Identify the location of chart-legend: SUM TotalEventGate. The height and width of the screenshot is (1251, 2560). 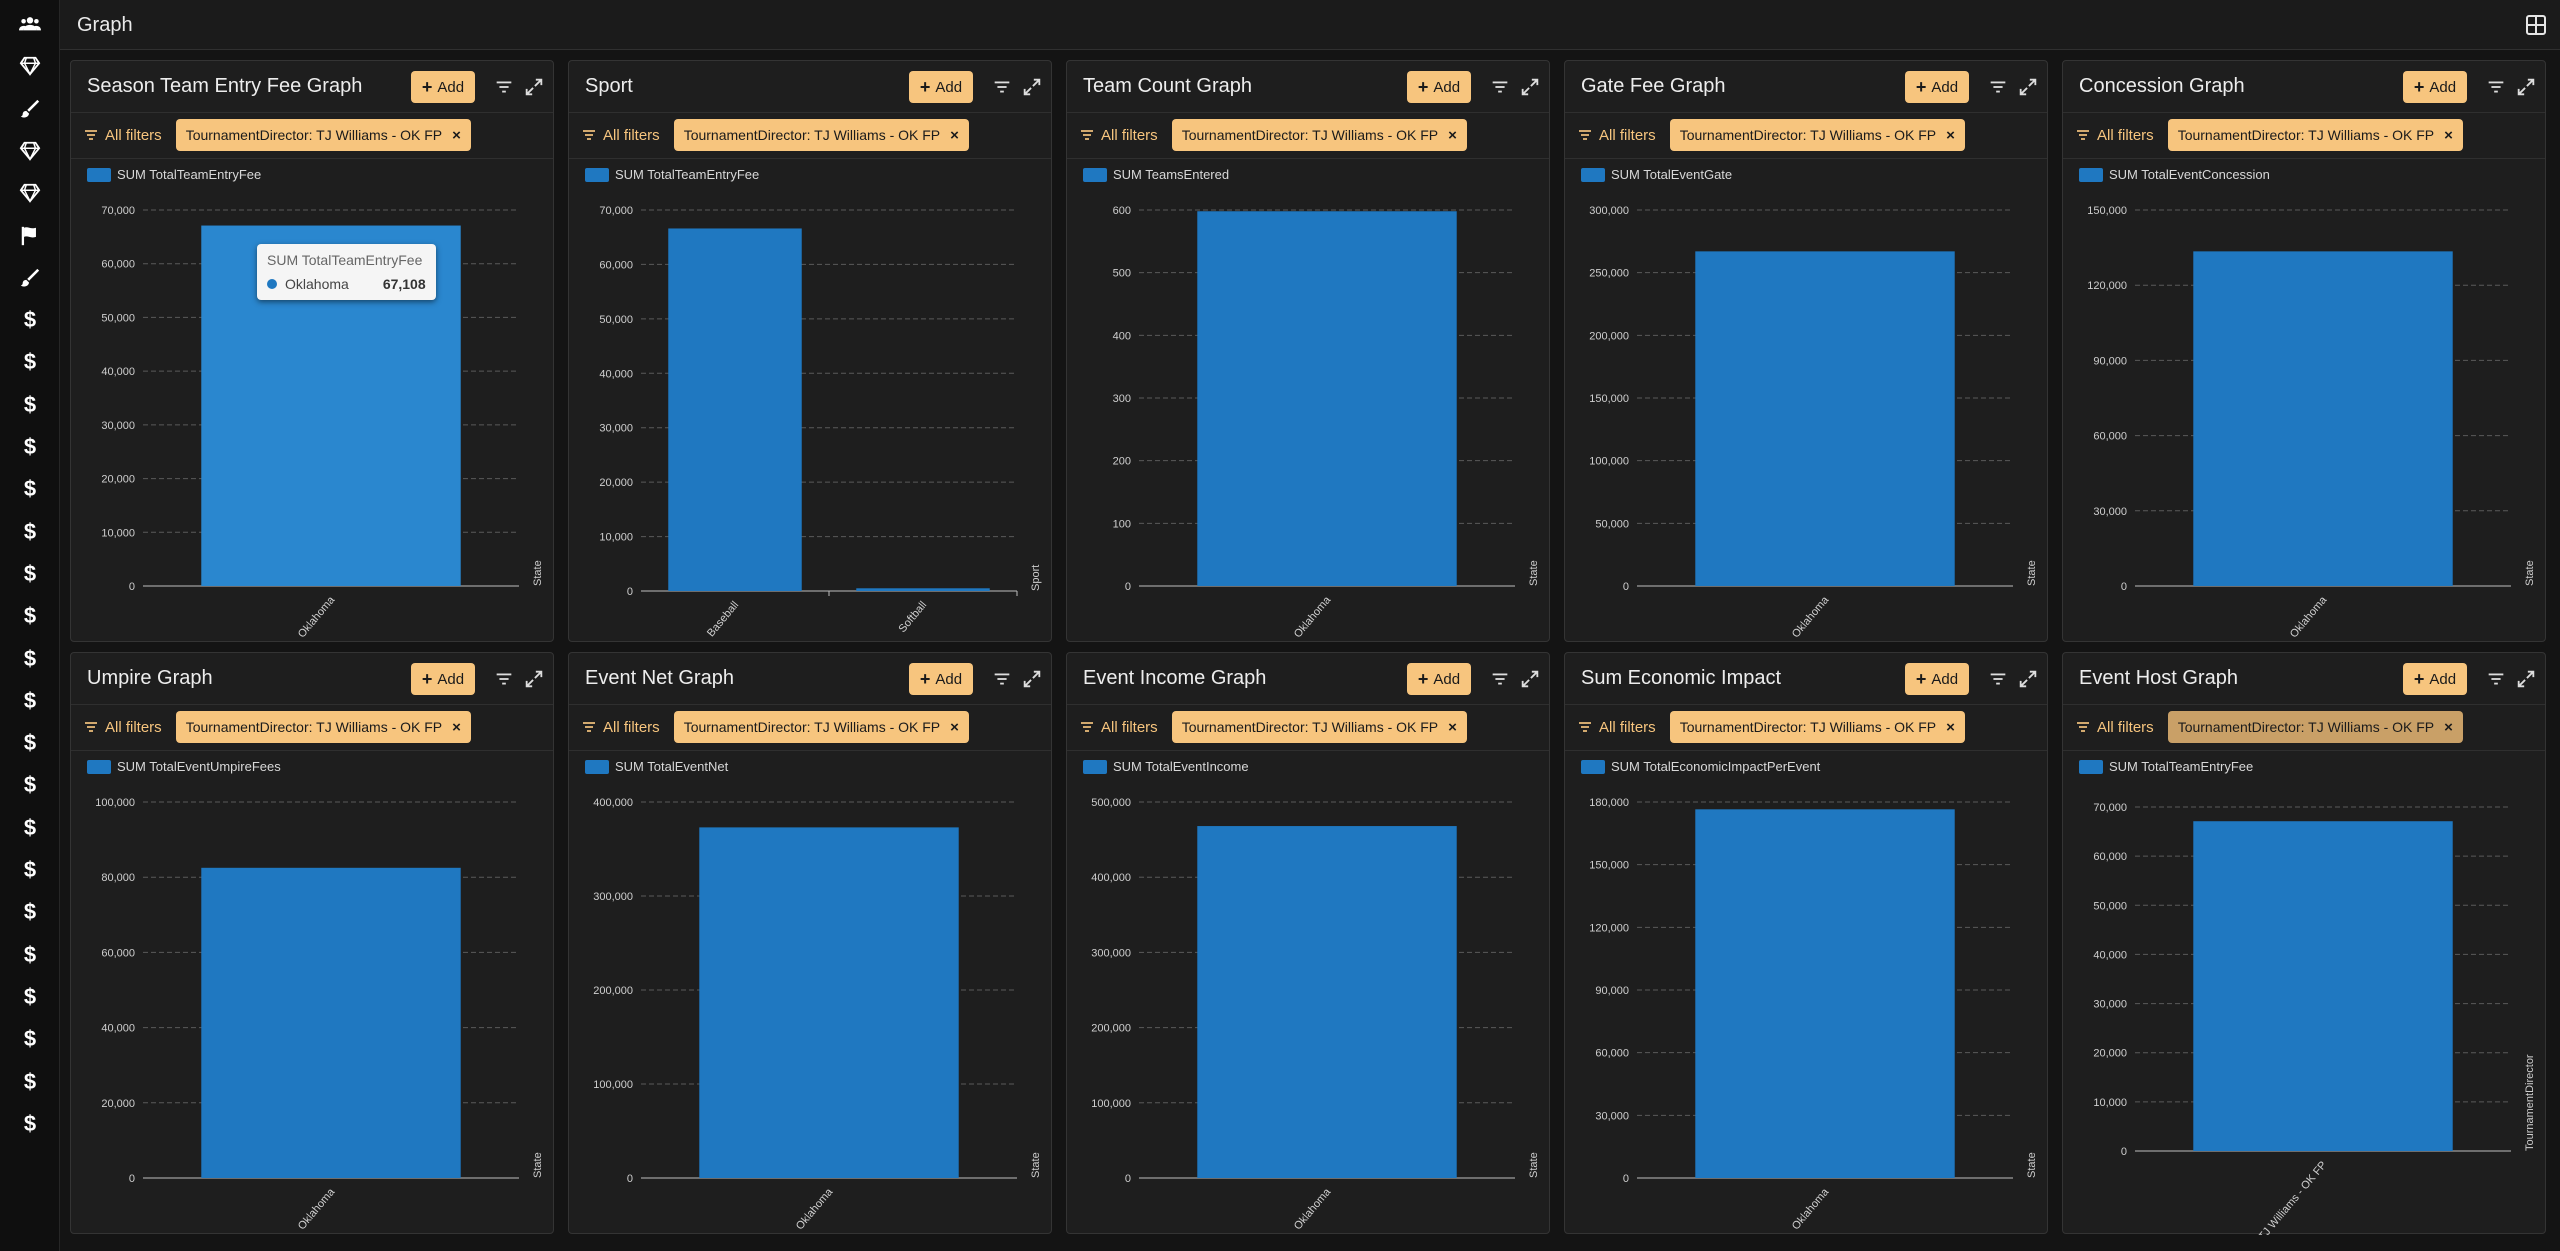
(1656, 174).